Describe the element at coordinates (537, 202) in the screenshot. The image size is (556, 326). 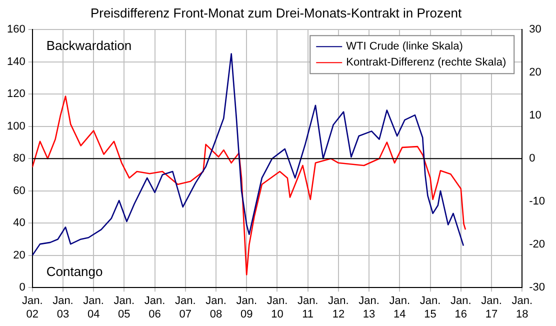
I see `y2-tick-label: -10` at that location.